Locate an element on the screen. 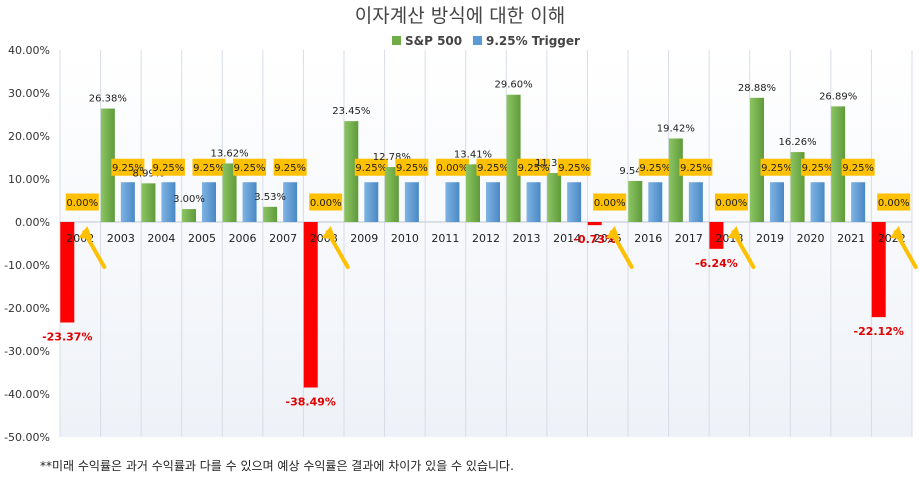 The width and height of the screenshot is (920, 480). sp500-data-label: -38.49% is located at coordinates (311, 402).